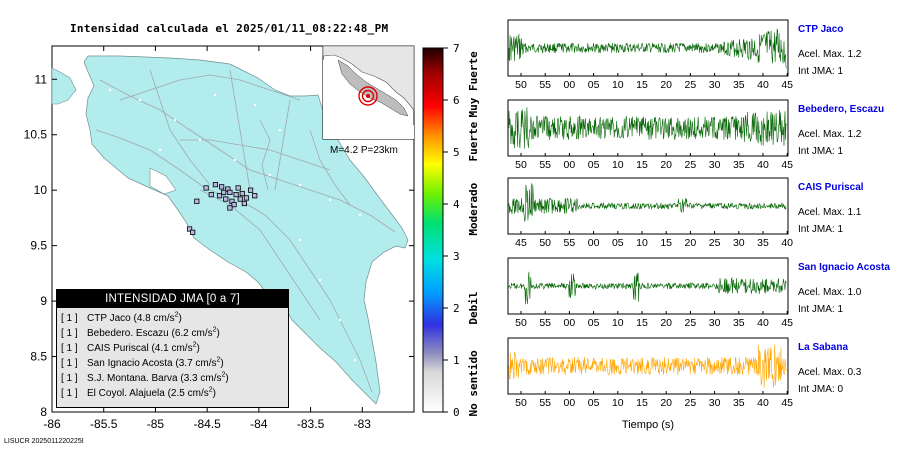  Describe the element at coordinates (43, 301) in the screenshot. I see `latitude-tick-label: 9` at that location.